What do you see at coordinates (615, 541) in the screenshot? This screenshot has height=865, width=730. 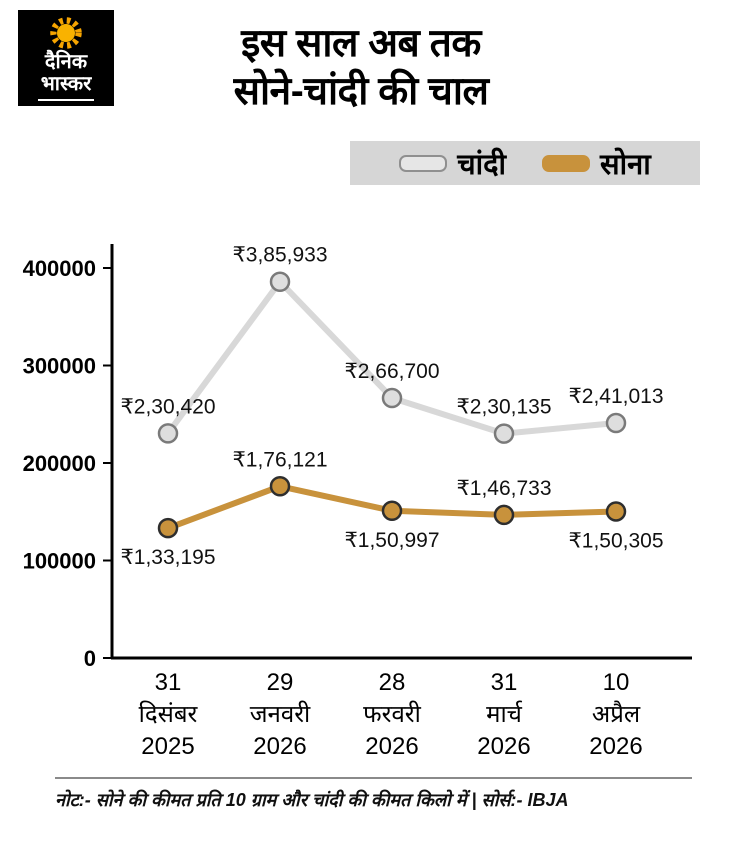 I see `data-label: ₹1,50,305` at bounding box center [615, 541].